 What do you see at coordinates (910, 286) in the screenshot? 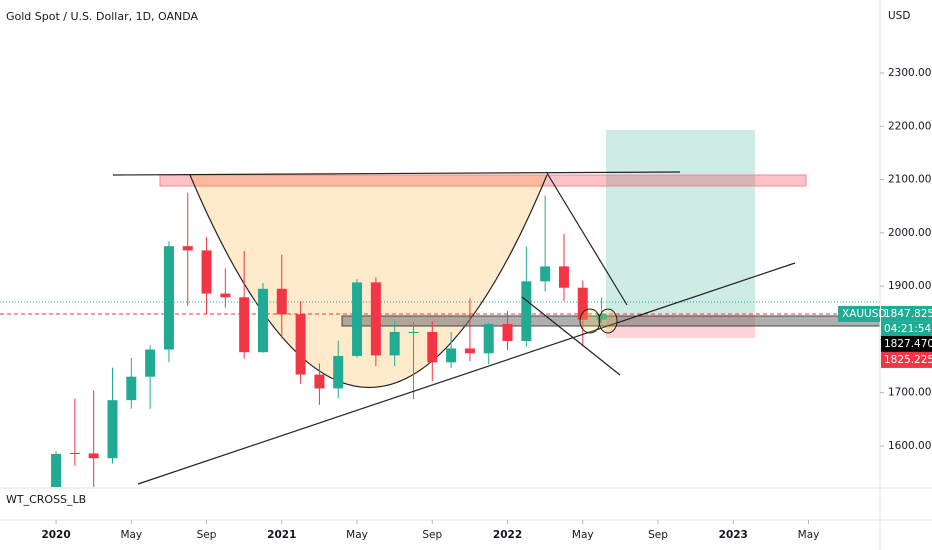
I see `y-tick-label: 1900.000` at bounding box center [910, 286].